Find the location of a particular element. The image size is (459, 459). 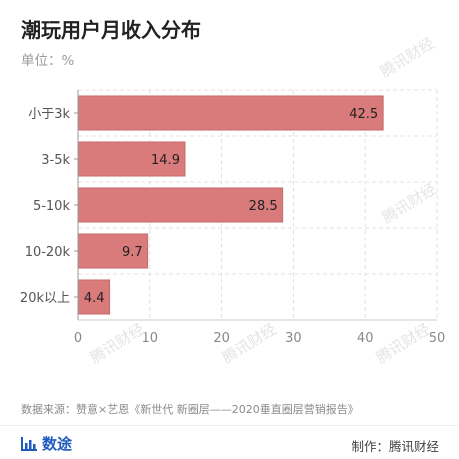

brand-logo: 数途 is located at coordinates (46, 443).